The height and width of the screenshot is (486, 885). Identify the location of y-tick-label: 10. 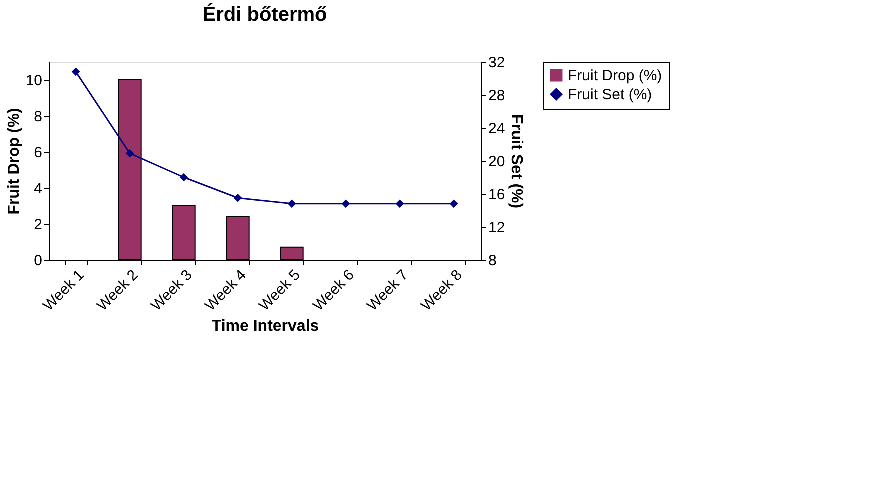
(34, 81).